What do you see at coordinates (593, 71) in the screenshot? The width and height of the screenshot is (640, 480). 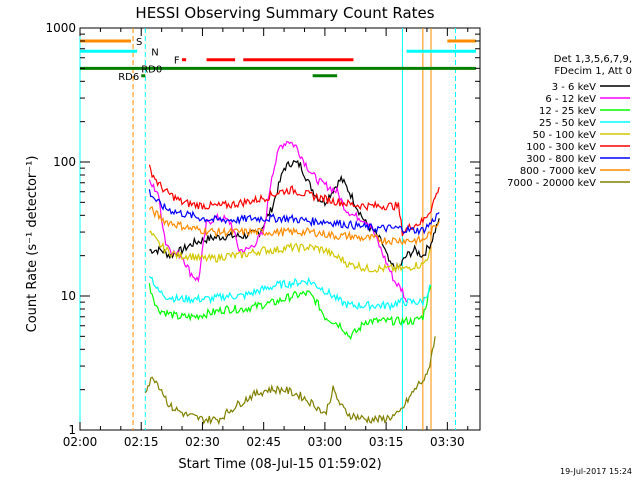 I see `legend-header: FDecim 1, Att 0` at bounding box center [593, 71].